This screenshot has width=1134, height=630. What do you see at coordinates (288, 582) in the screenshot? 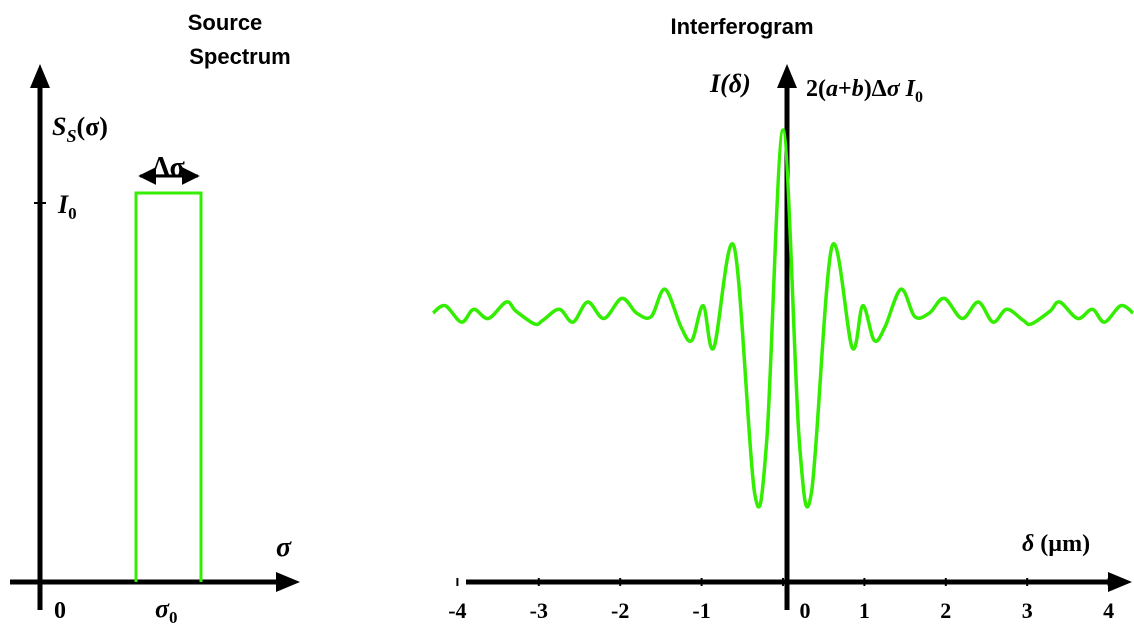
I see `left-x-axis-arrowhead` at bounding box center [288, 582].